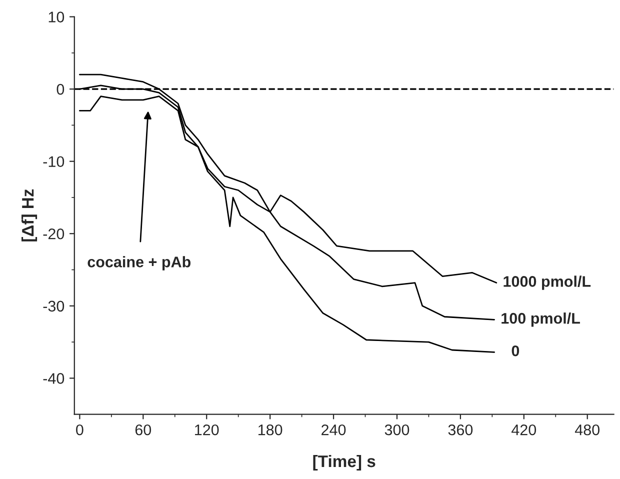  I want to click on y-tick-label: -30, so click(53, 306).